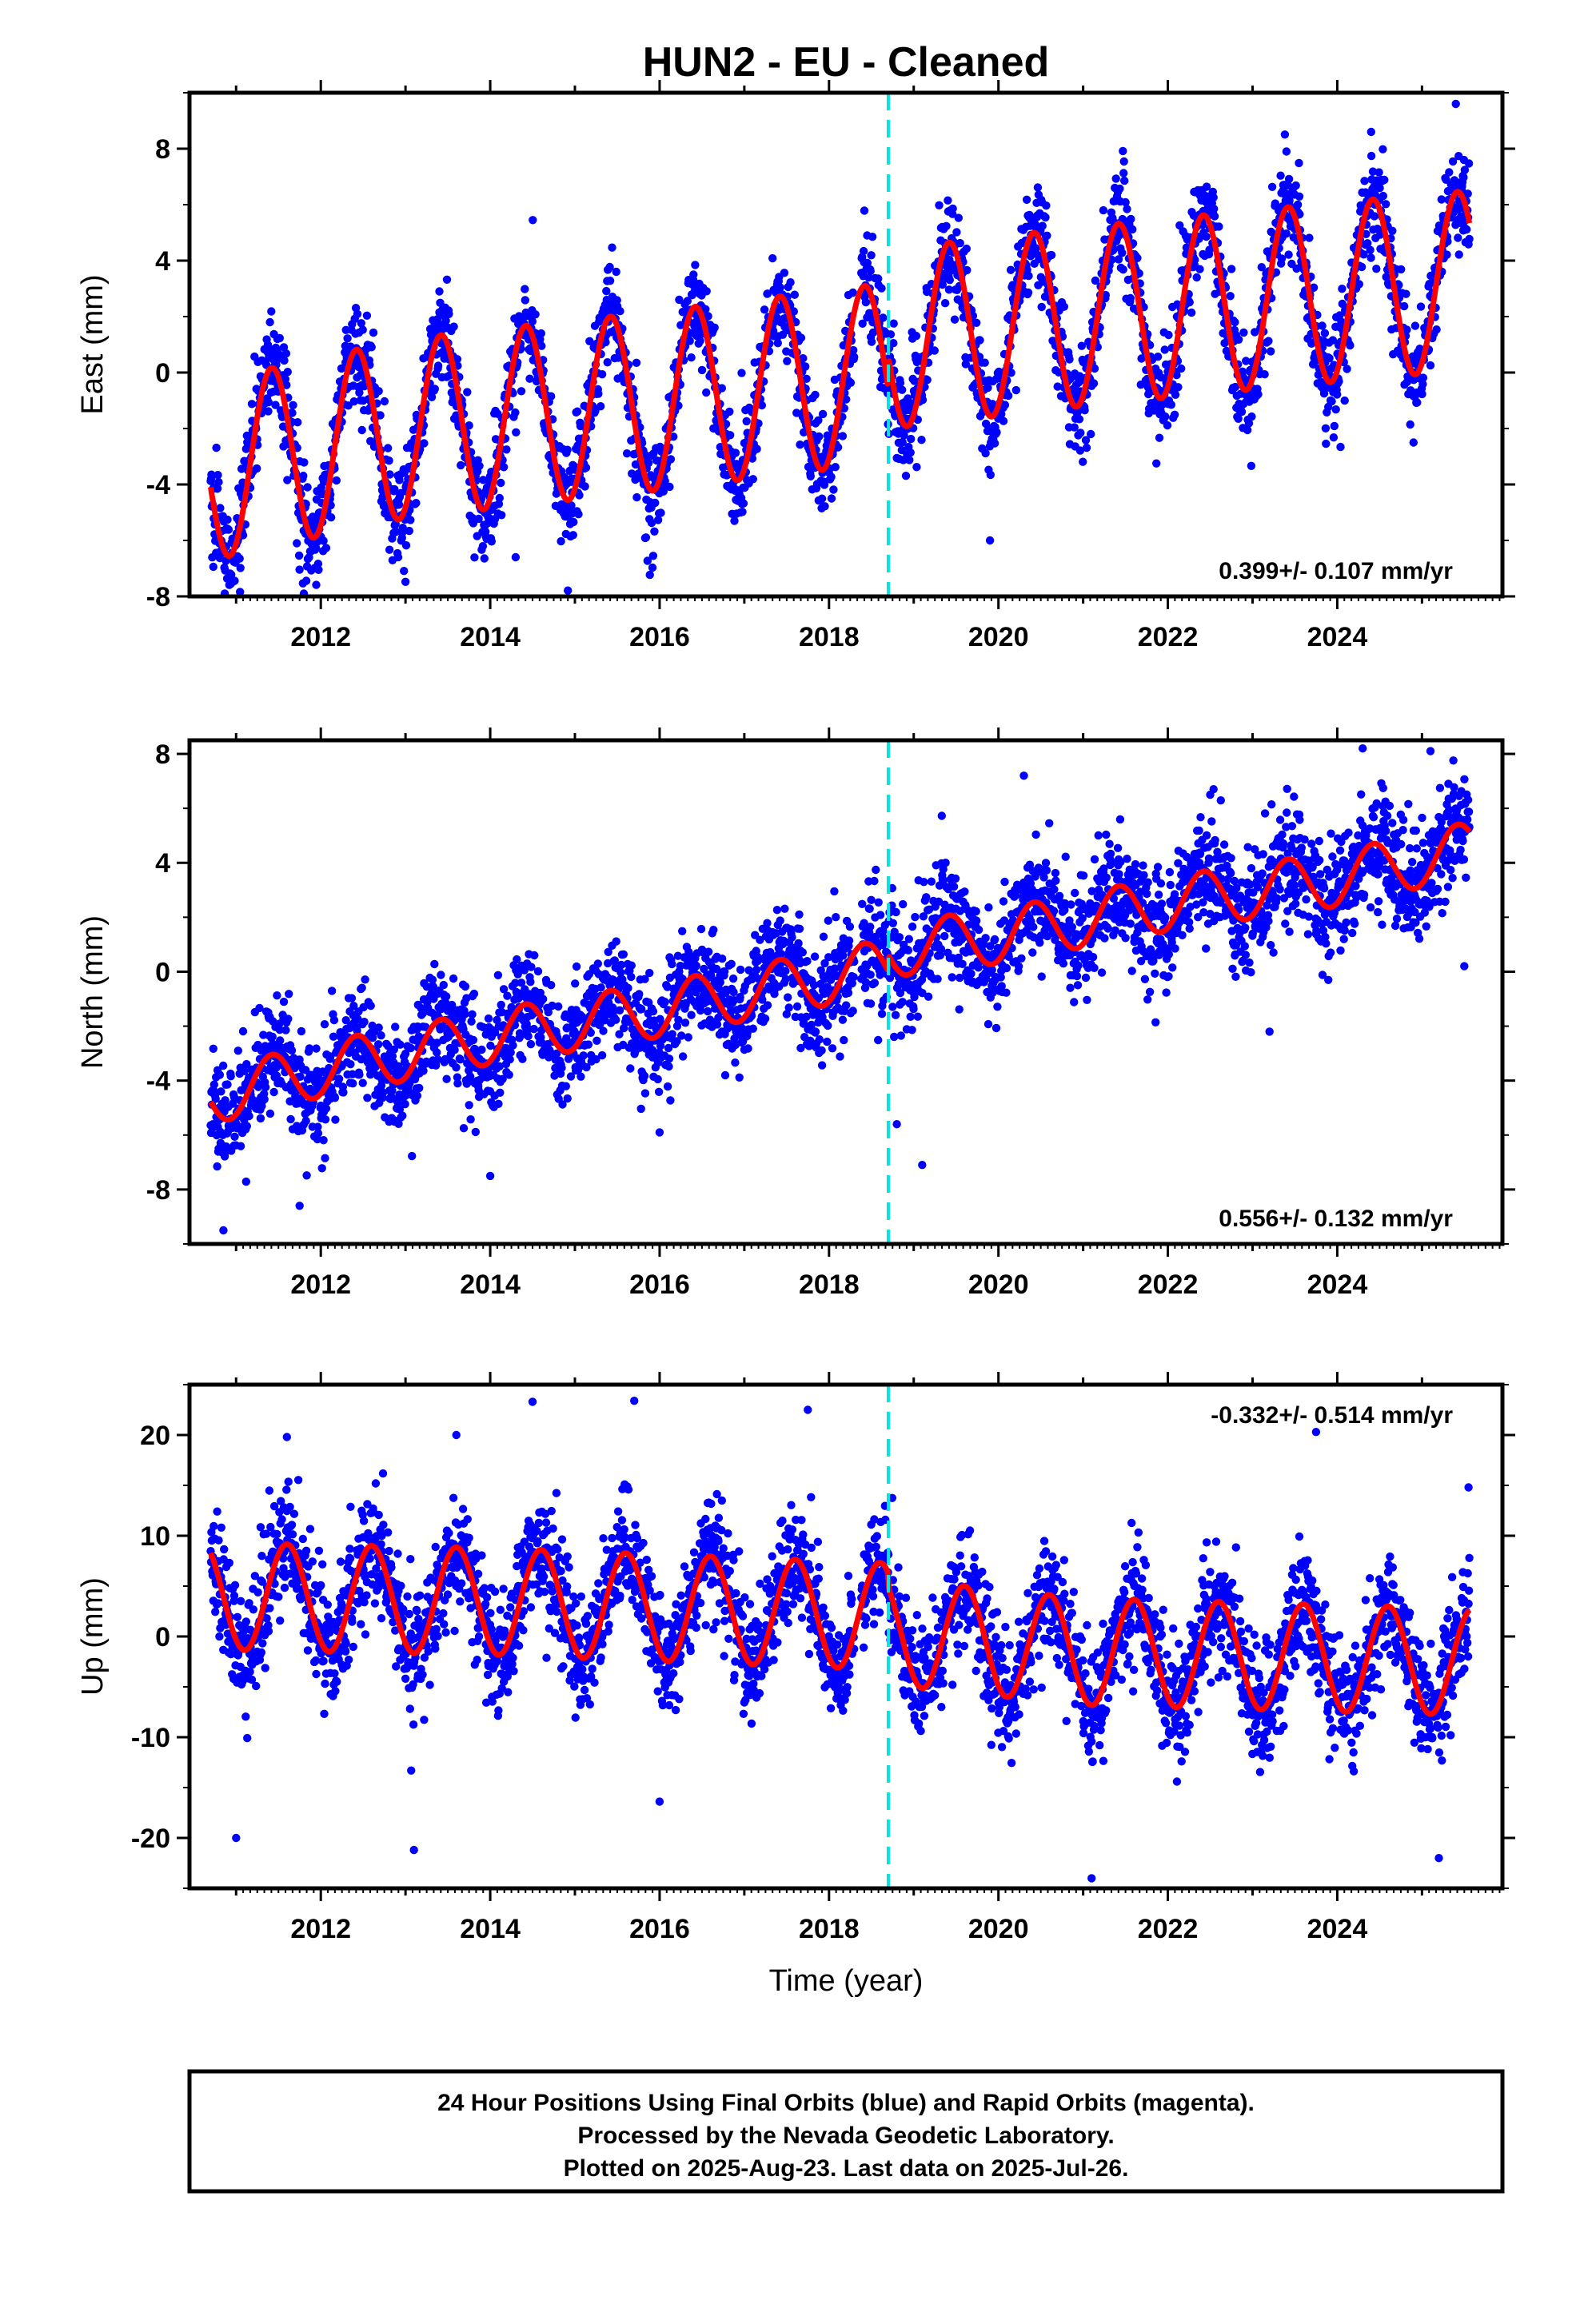 This screenshot has width=1580, height=2324. What do you see at coordinates (93, 344) in the screenshot?
I see `y-axis-label: East (mm)` at bounding box center [93, 344].